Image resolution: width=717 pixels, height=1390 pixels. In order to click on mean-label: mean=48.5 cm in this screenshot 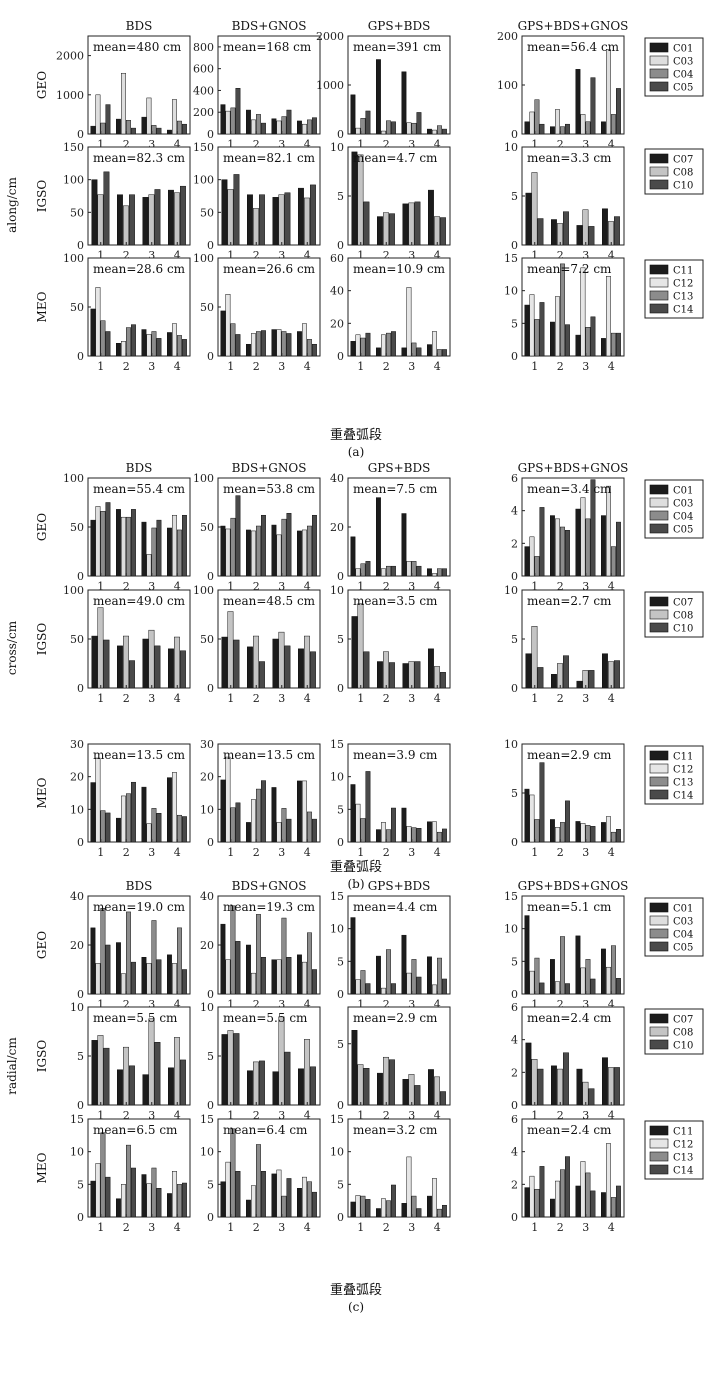, I will do `click(269, 601)`.